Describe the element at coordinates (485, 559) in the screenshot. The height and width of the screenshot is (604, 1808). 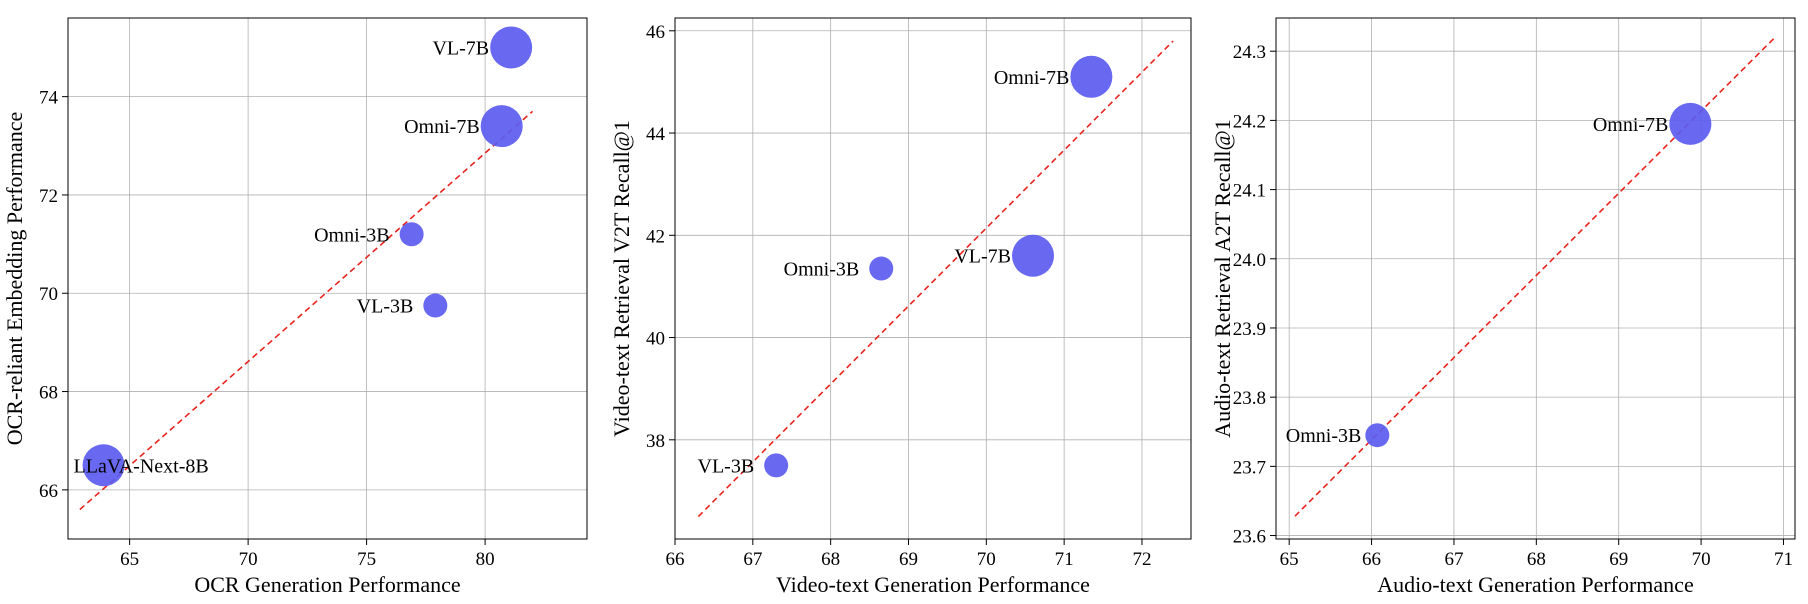
I see `x-tick-label: 80` at that location.